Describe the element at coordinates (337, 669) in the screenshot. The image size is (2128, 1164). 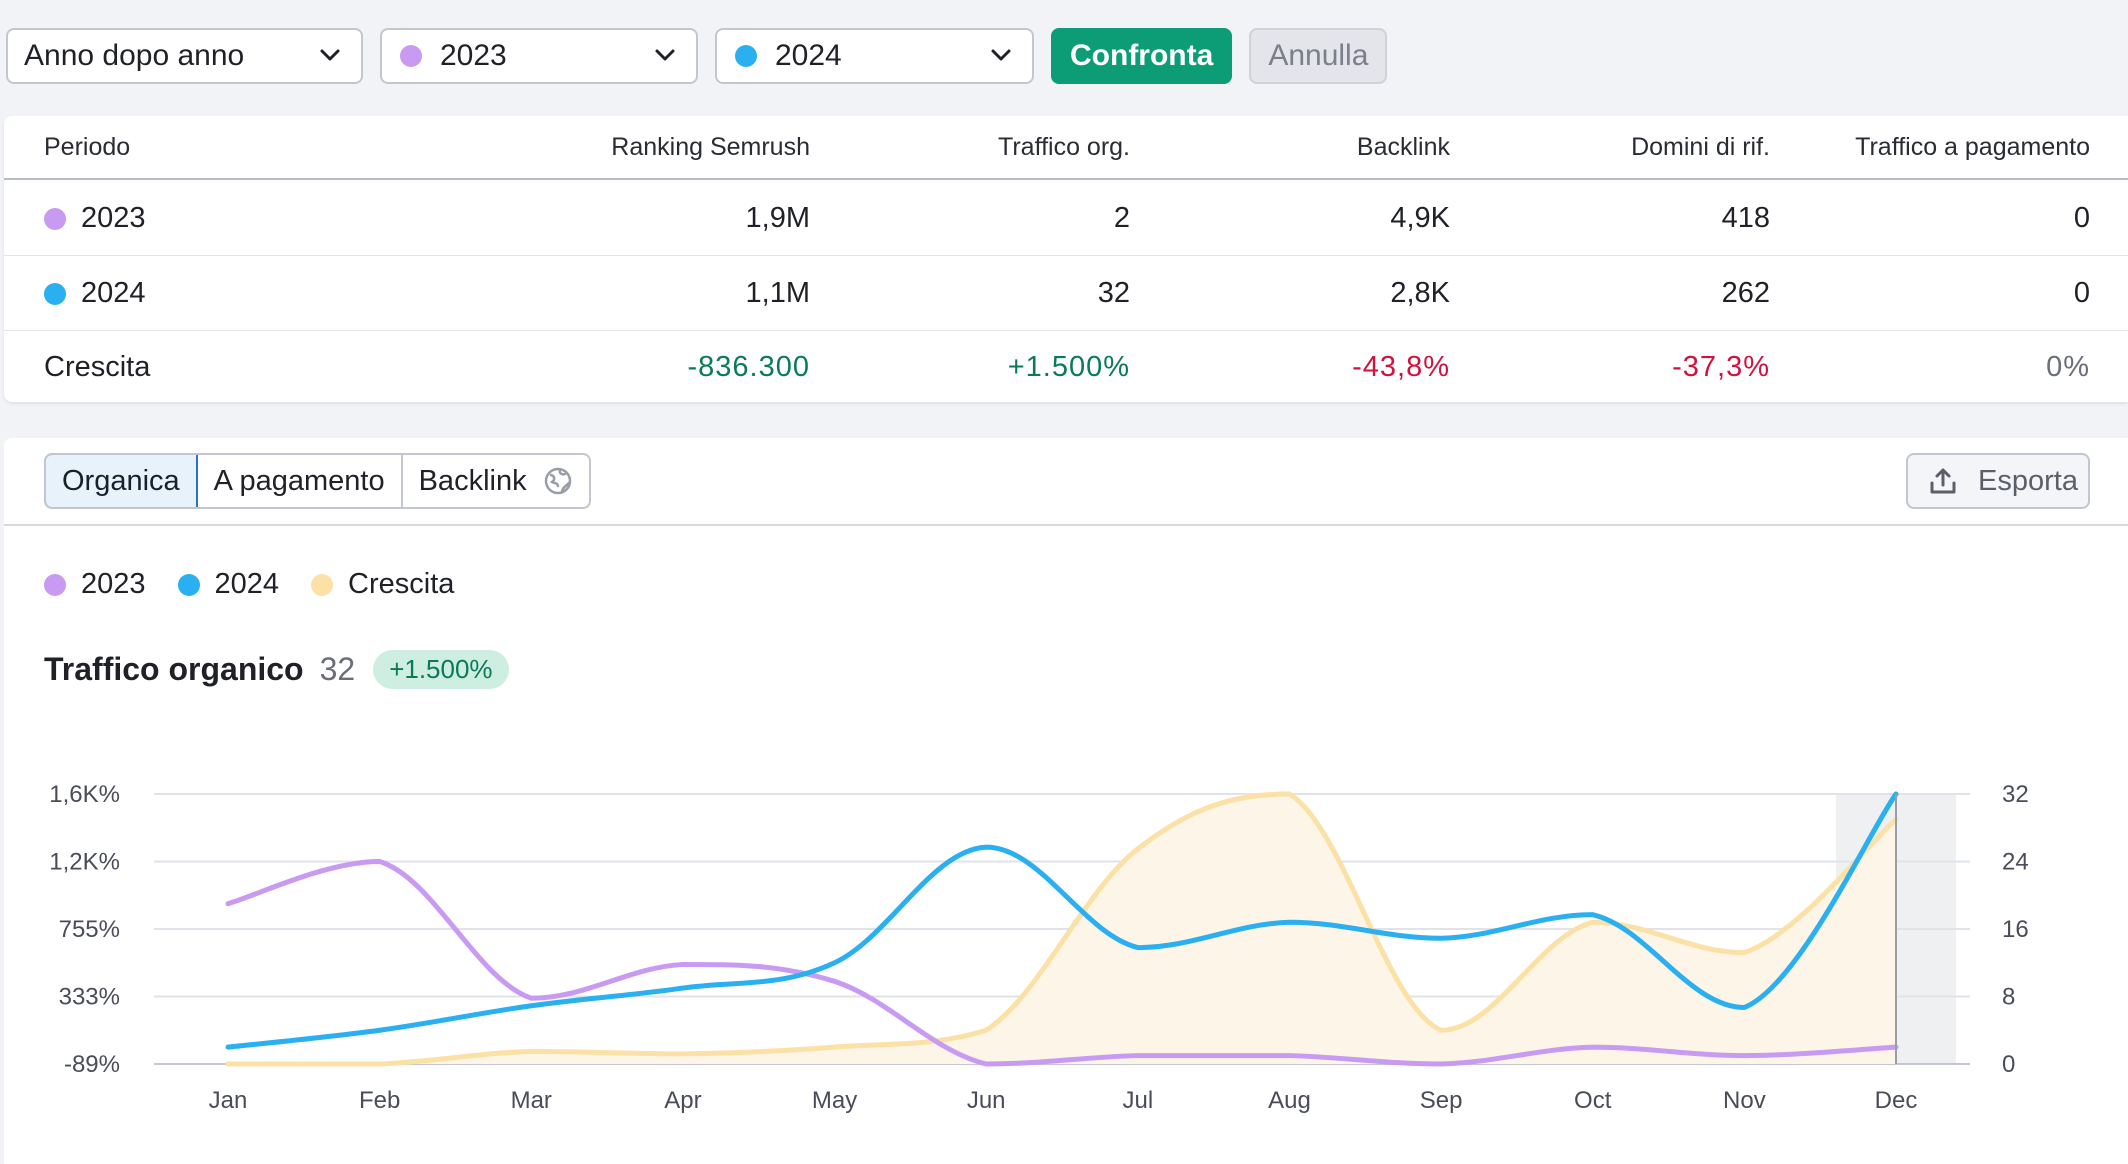
I see `metric-value: 32` at that location.